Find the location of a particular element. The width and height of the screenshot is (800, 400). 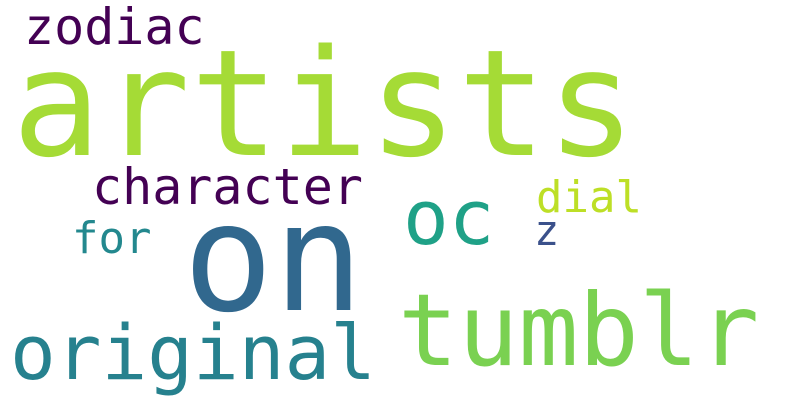

word-character: character is located at coordinates (227, 187).